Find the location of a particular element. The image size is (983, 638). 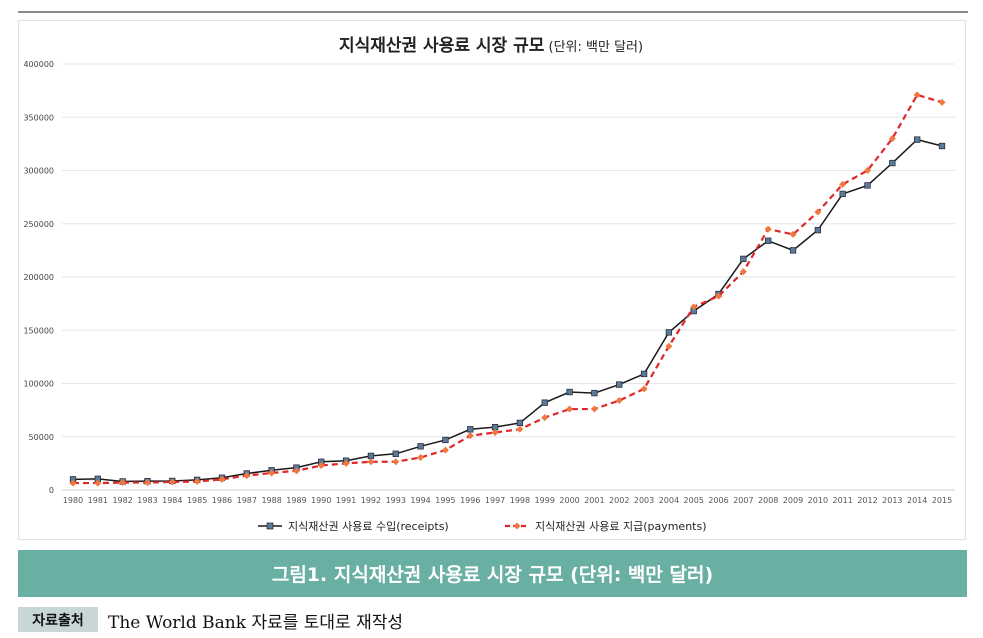

x-tick-label: 1981 is located at coordinates (98, 500).